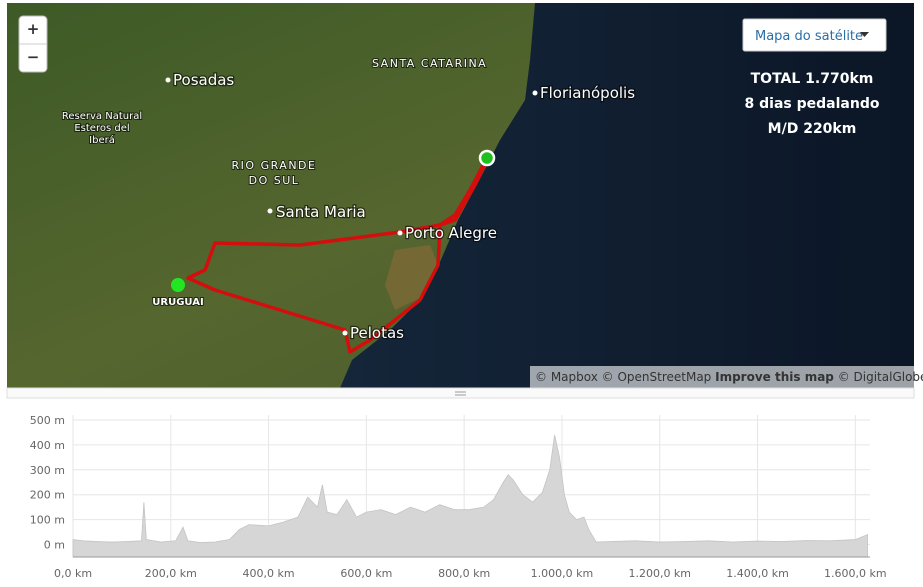 This screenshot has height=587, width=923. I want to click on x-tick-label: 200,0 km, so click(171, 573).